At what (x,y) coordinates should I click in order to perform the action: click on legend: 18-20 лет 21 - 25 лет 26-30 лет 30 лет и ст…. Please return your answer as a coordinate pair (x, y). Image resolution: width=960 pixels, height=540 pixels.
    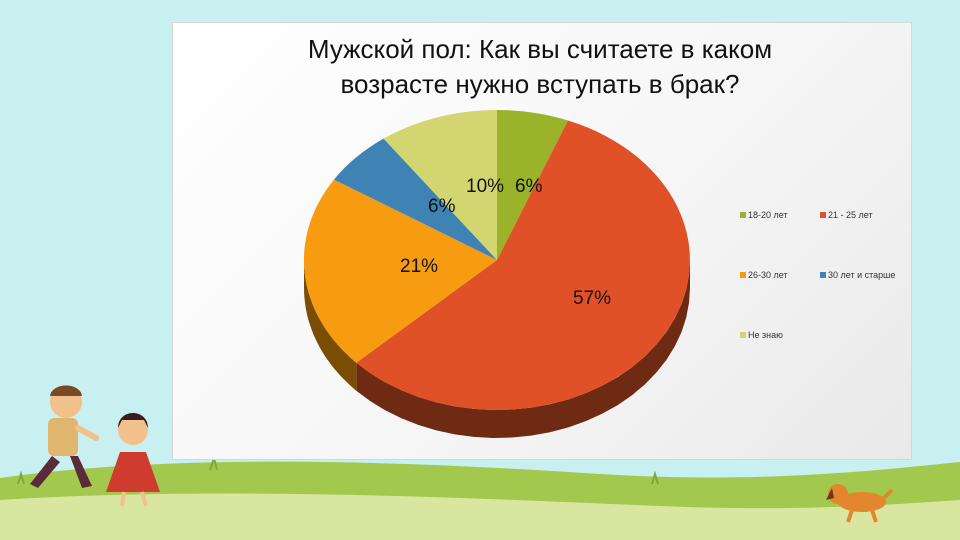
    Looking at the image, I should click on (825, 285).